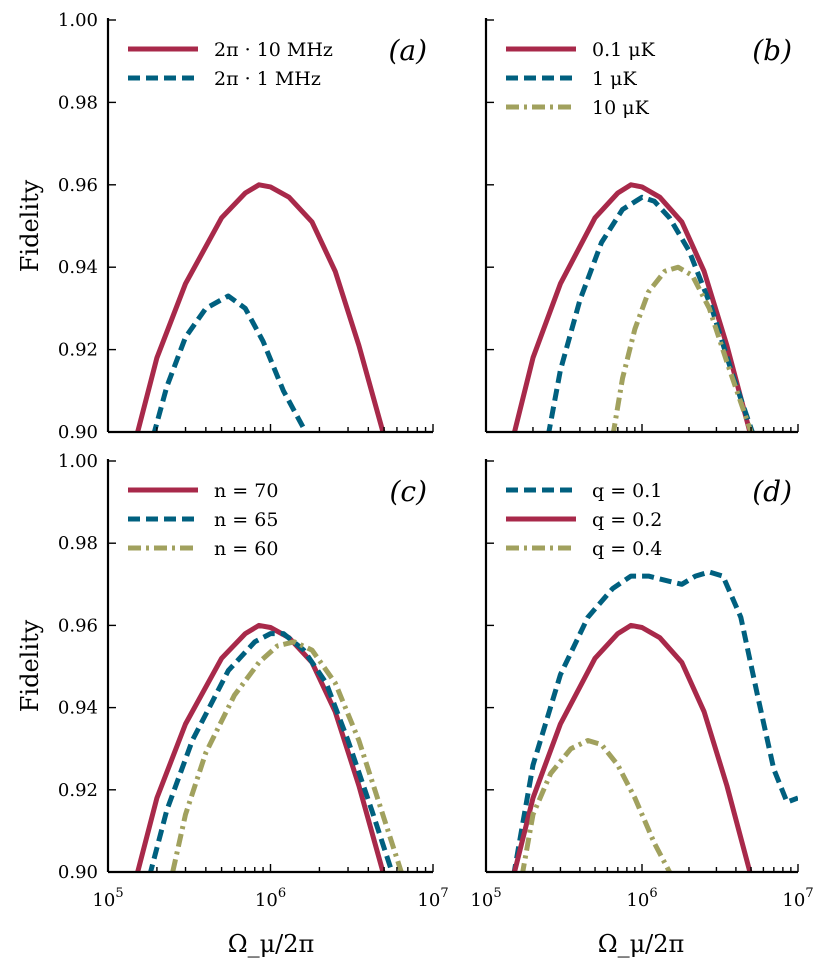  I want to click on legend-label: 1 μK, so click(614, 79).